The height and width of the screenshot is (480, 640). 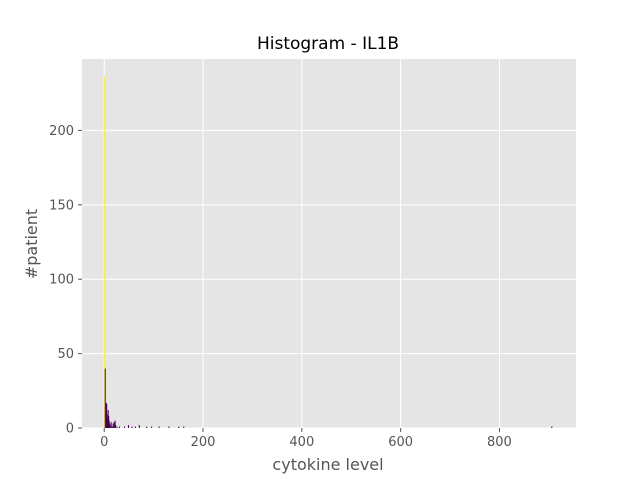 I want to click on y-tick-label: 150, so click(x=61, y=205).